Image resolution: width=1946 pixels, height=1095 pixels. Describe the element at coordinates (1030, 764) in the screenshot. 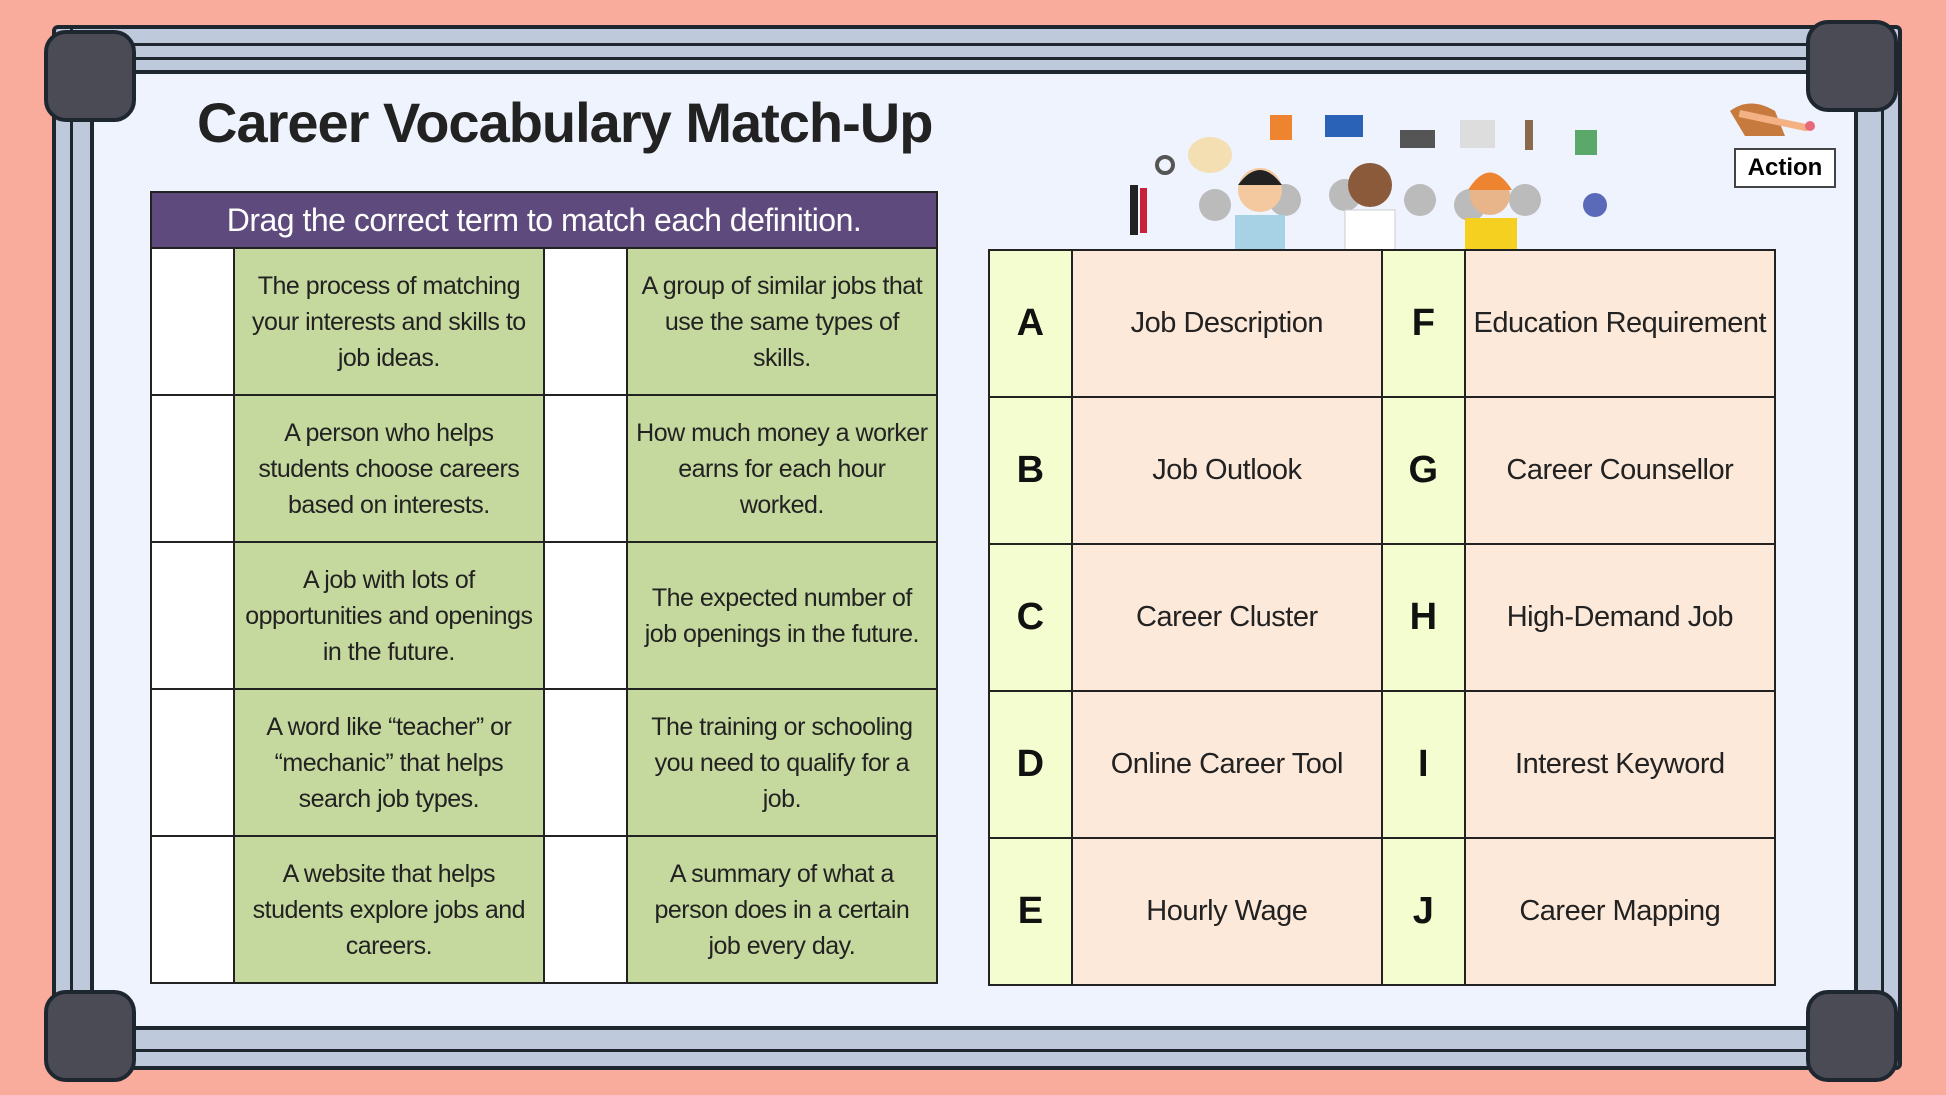

I see `term-letter: D` at that location.